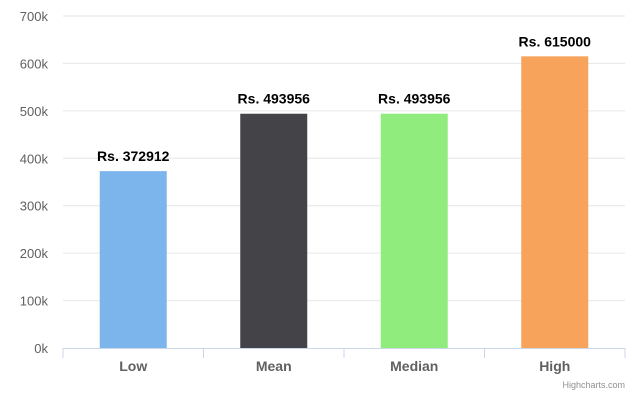 This screenshot has height=394, width=632. Describe the element at coordinates (414, 230) in the screenshot. I see `bar-median` at that location.